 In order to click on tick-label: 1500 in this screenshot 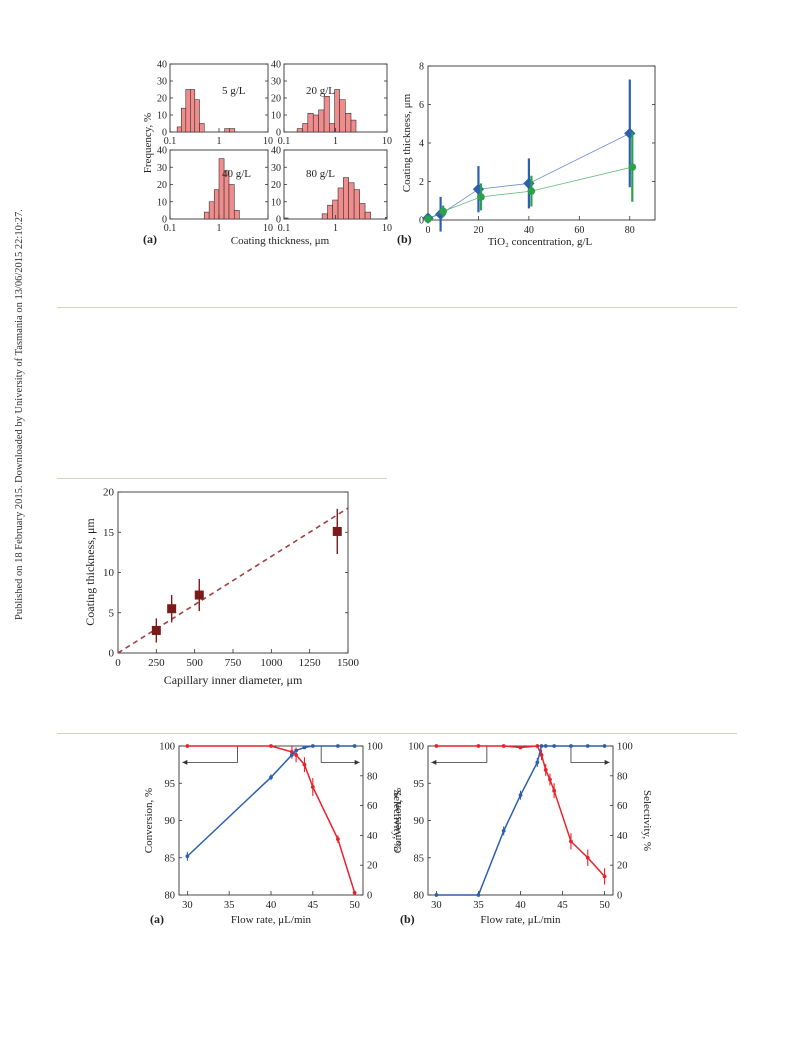, I will do `click(348, 663)`.